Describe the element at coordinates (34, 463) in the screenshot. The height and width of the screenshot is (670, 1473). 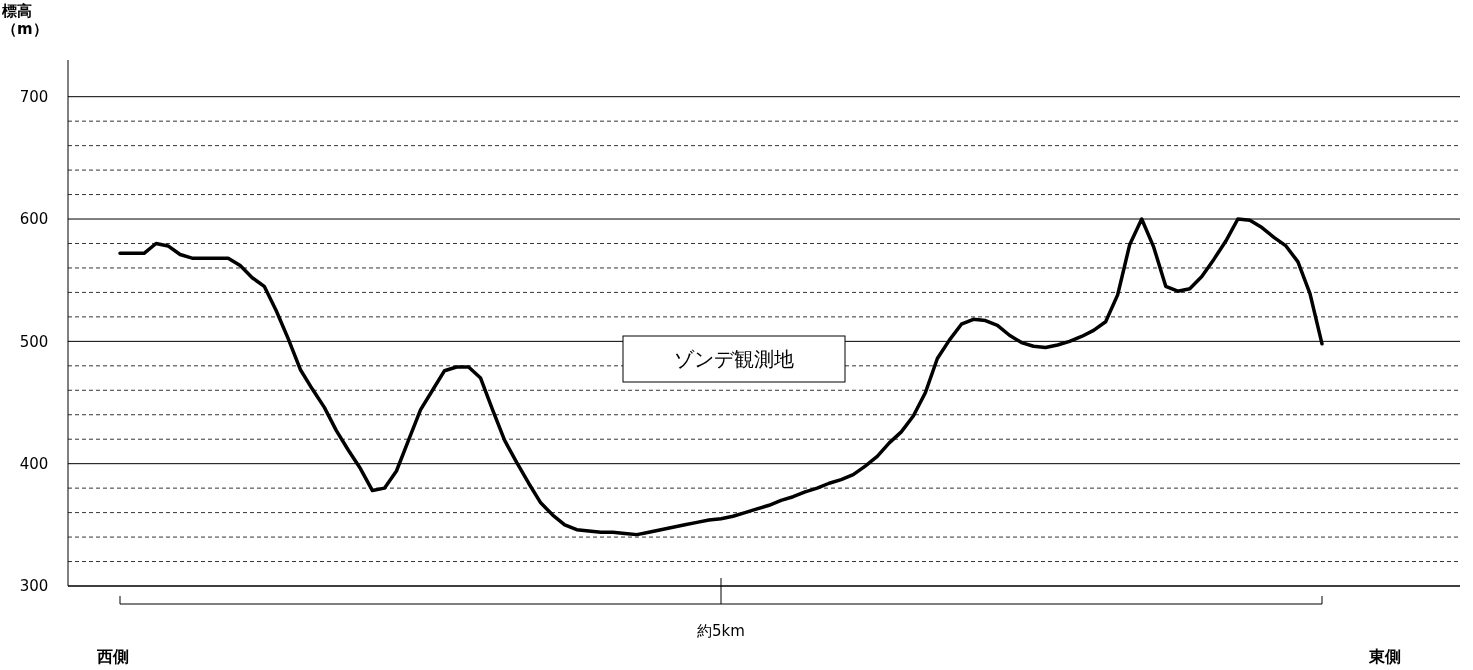
I see `y-tick-label: 400` at that location.